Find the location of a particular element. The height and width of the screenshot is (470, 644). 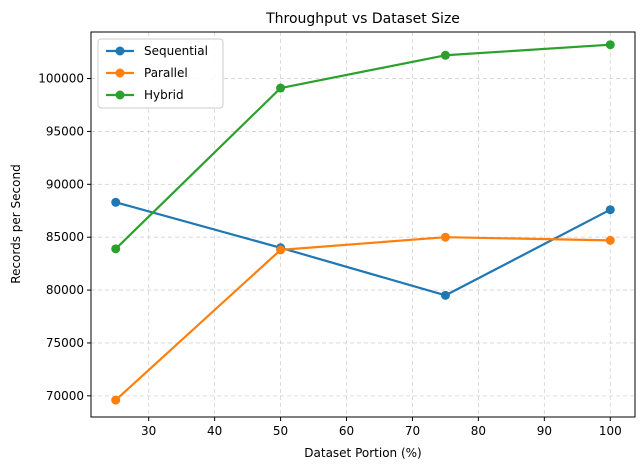

legend-box is located at coordinates (160, 73).